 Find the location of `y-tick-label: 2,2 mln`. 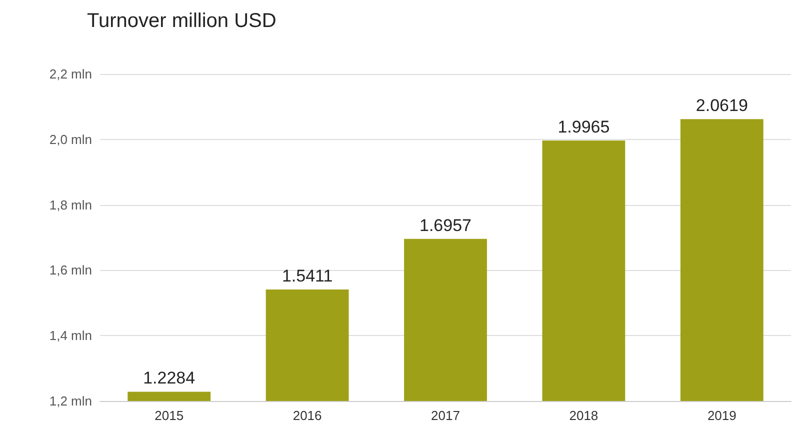

y-tick-label: 2,2 mln is located at coordinates (70, 74).